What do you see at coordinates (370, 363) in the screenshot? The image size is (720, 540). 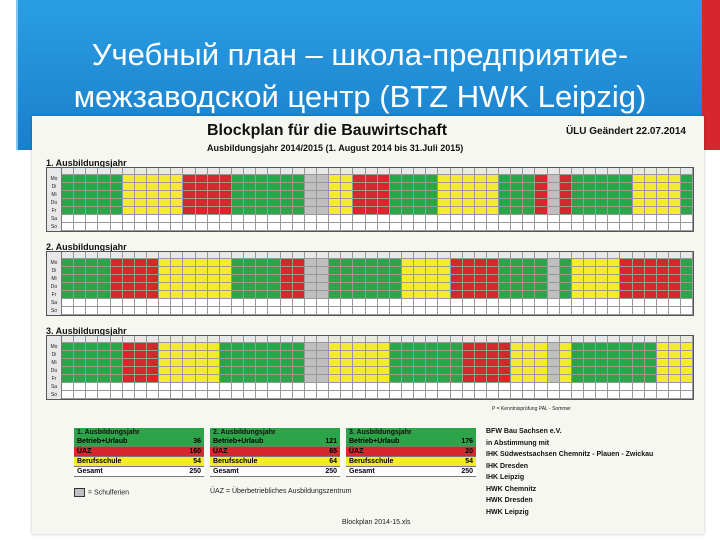 I see `day-row: Mi` at bounding box center [370, 363].